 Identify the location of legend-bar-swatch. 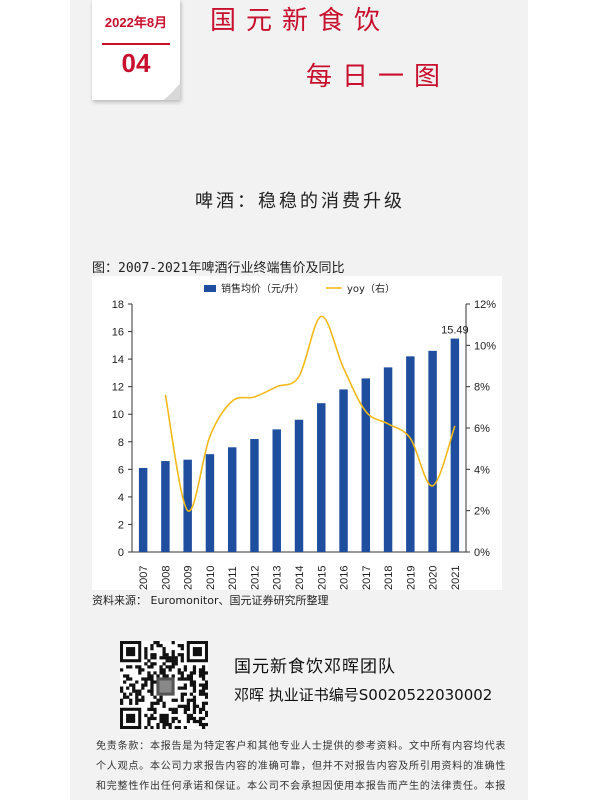
(210, 288).